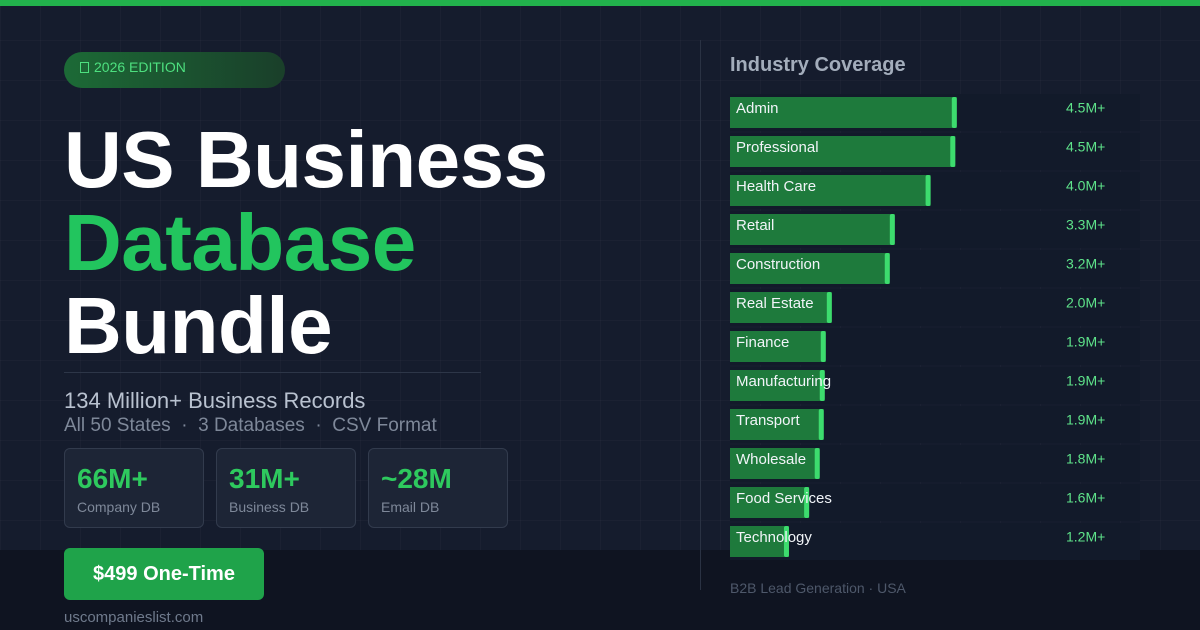  I want to click on details: All 50 States · 3 Databases · CSV Format, so click(250, 425).